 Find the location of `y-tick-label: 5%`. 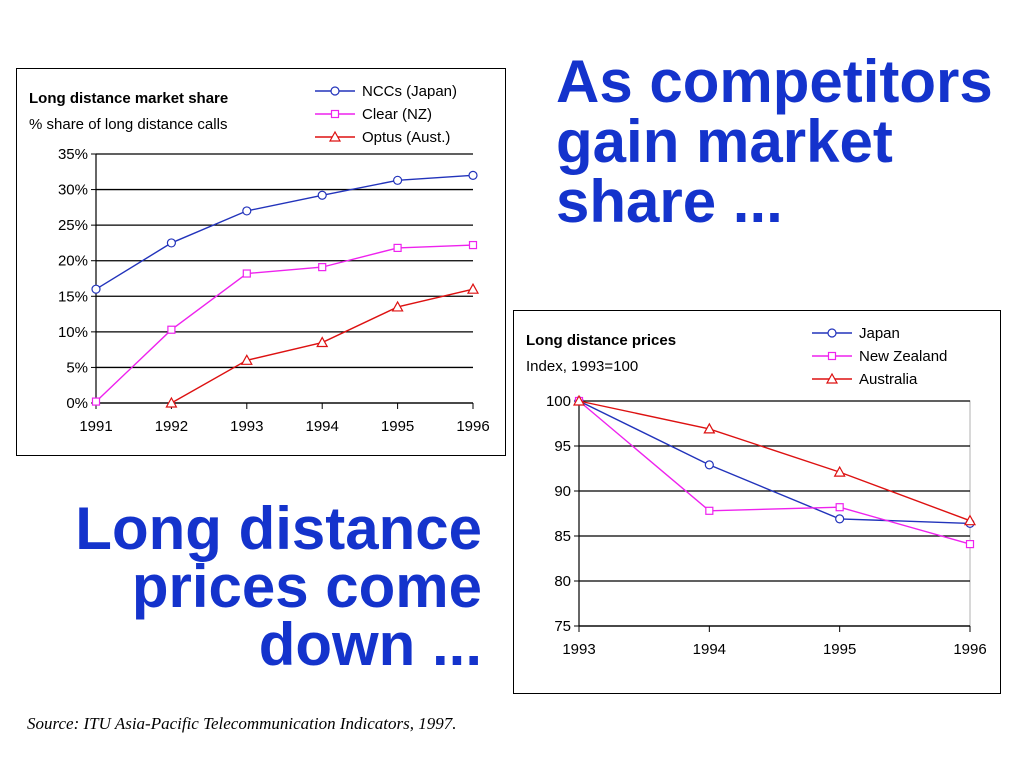

y-tick-label: 5% is located at coordinates (77, 367).